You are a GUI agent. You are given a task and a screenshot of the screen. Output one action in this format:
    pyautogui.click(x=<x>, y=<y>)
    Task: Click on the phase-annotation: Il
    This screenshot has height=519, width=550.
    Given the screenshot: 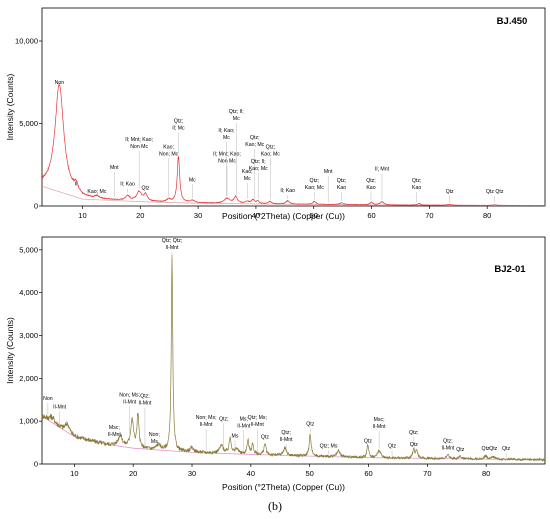 What is the action you would take?
    pyautogui.click(x=76, y=184)
    